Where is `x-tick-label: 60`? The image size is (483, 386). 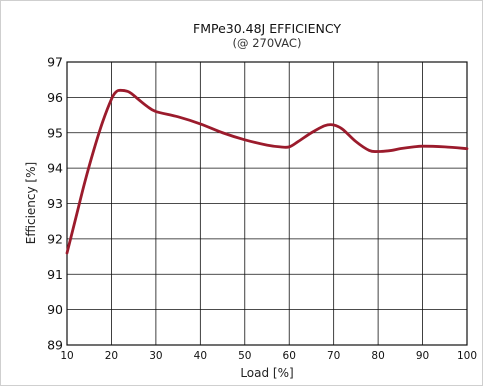
x-tick-label: 60 is located at coordinates (289, 356).